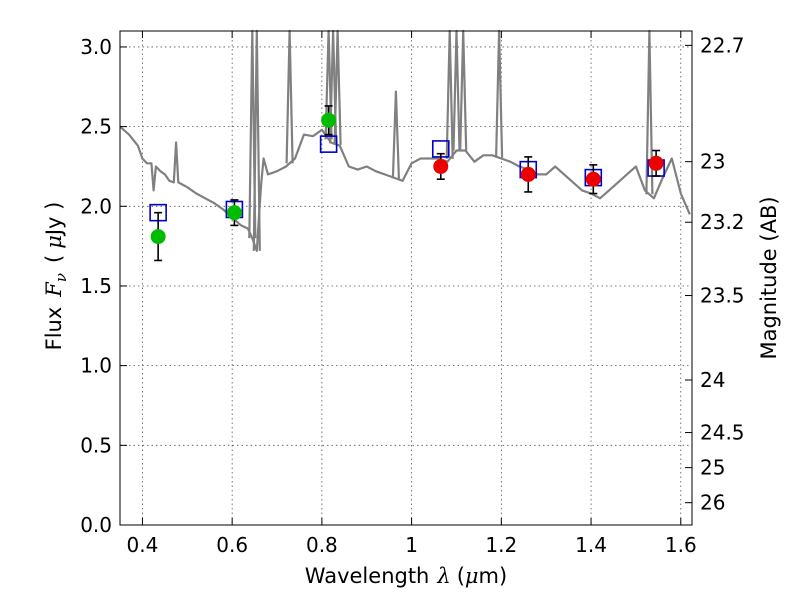 The height and width of the screenshot is (600, 800). What do you see at coordinates (712, 503) in the screenshot?
I see `y2-tick-label: 26` at bounding box center [712, 503].